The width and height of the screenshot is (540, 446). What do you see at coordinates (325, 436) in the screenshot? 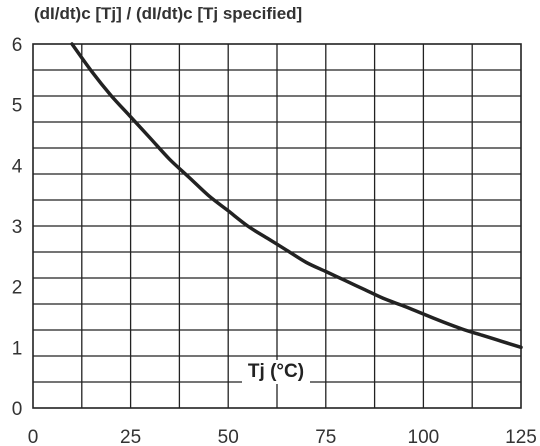
I see `x-tick-label: 75` at bounding box center [325, 436].